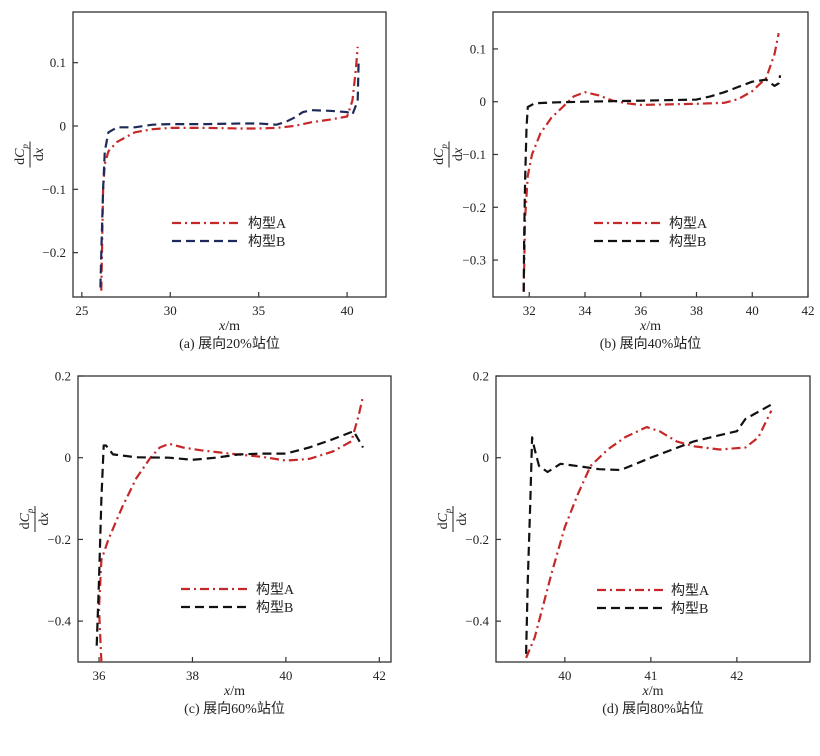 The height and width of the screenshot is (756, 820). Describe the element at coordinates (653, 709) in the screenshot. I see `panel-caption: (d) 展向80%站位` at that location.